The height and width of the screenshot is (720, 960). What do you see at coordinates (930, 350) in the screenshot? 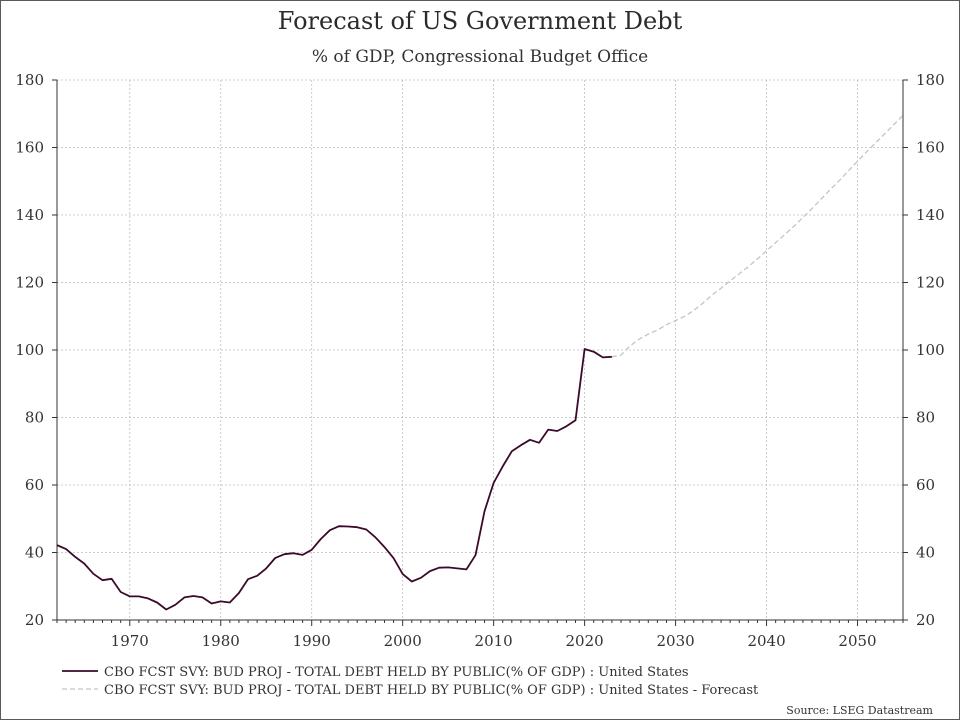
I see `y-tick-label-right: 100` at bounding box center [930, 350].